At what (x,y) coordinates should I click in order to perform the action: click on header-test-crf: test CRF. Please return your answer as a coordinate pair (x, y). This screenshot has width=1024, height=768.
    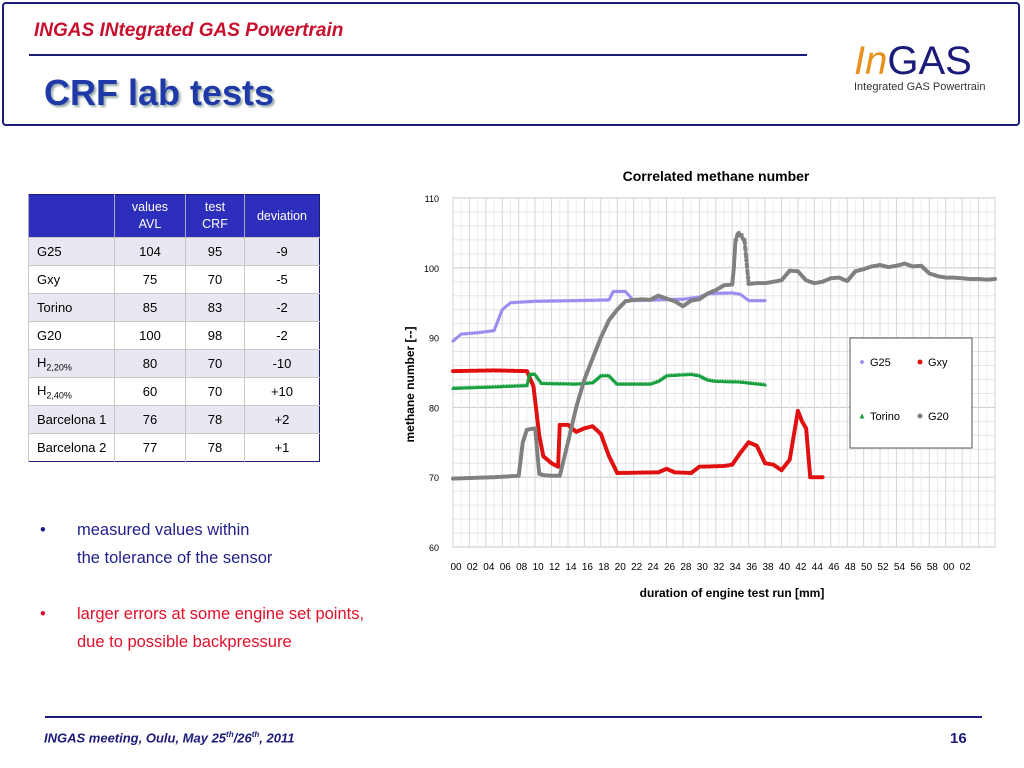
    Looking at the image, I should click on (215, 216).